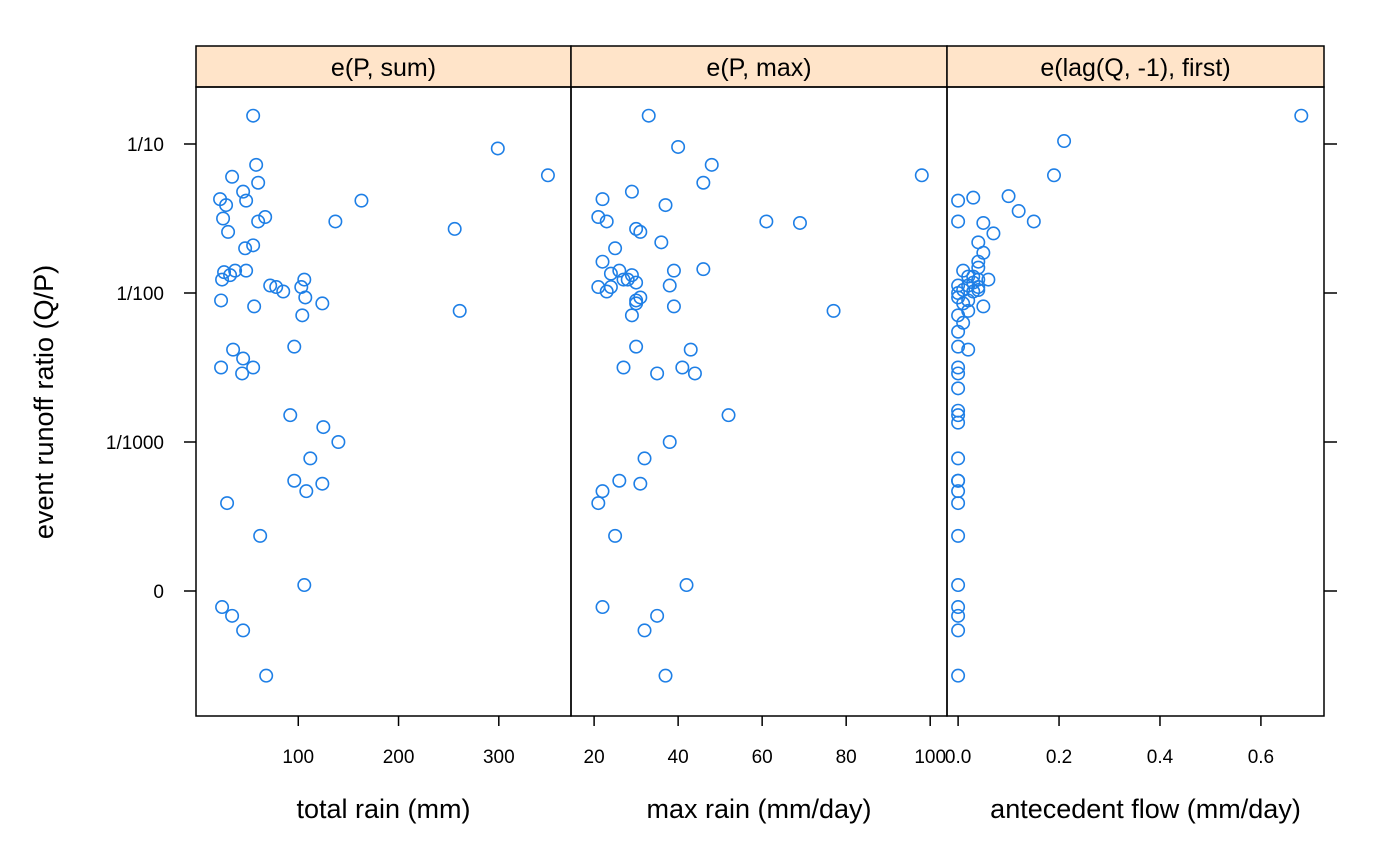  I want to click on y-tick-label-4: 0, so click(158, 592).